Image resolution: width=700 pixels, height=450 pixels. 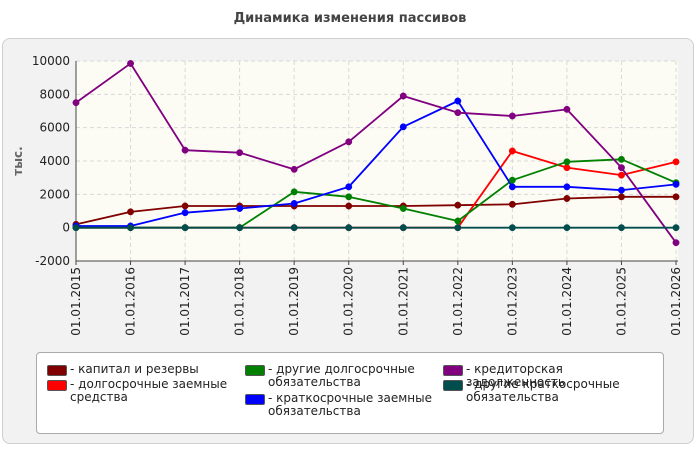 I want to click on y-tick-label: 6000, so click(x=54, y=128).